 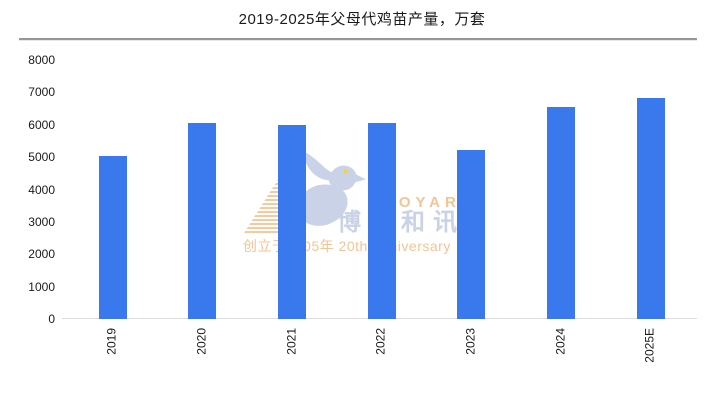 I want to click on y-tick-label: 1000, so click(x=41, y=286).